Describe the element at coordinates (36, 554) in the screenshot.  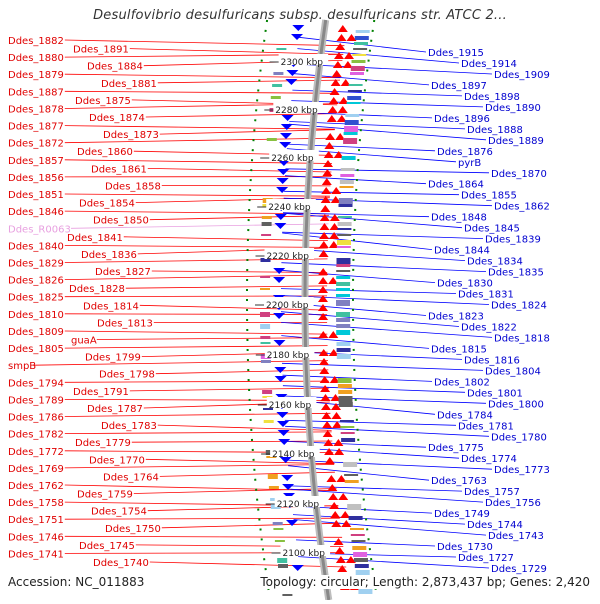
I see `gene-label-left: Ddes_1741` at that location.